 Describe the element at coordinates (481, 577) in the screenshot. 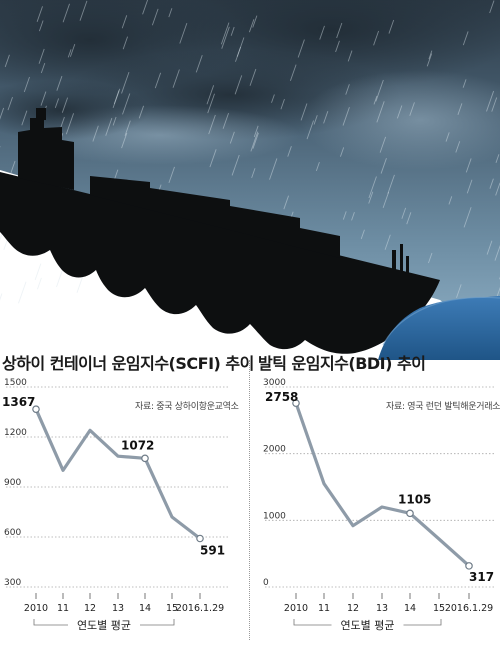

I see `bdi-data-label: 317` at that location.